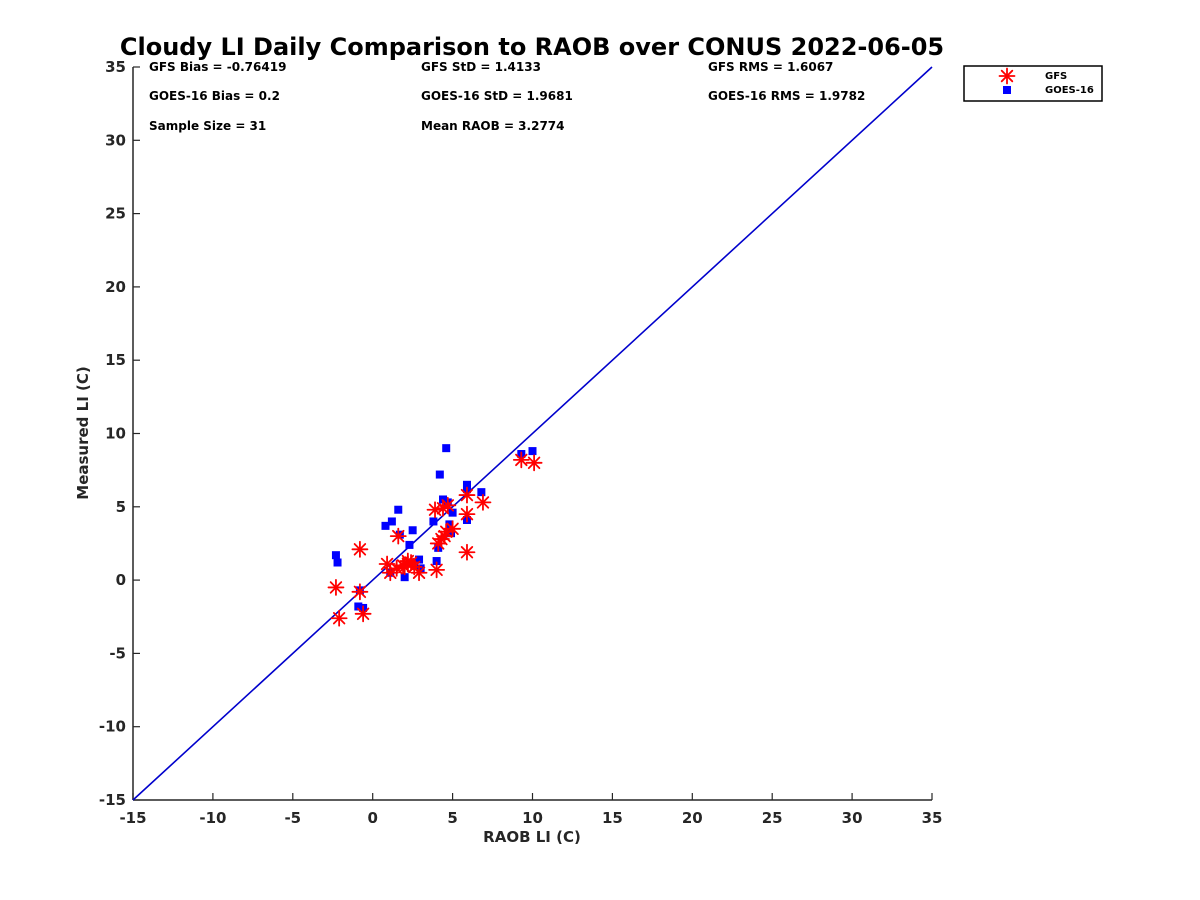  What do you see at coordinates (770, 67) in the screenshot?
I see `stat-gfs-rms: GFS RMS = 1.6067` at bounding box center [770, 67].